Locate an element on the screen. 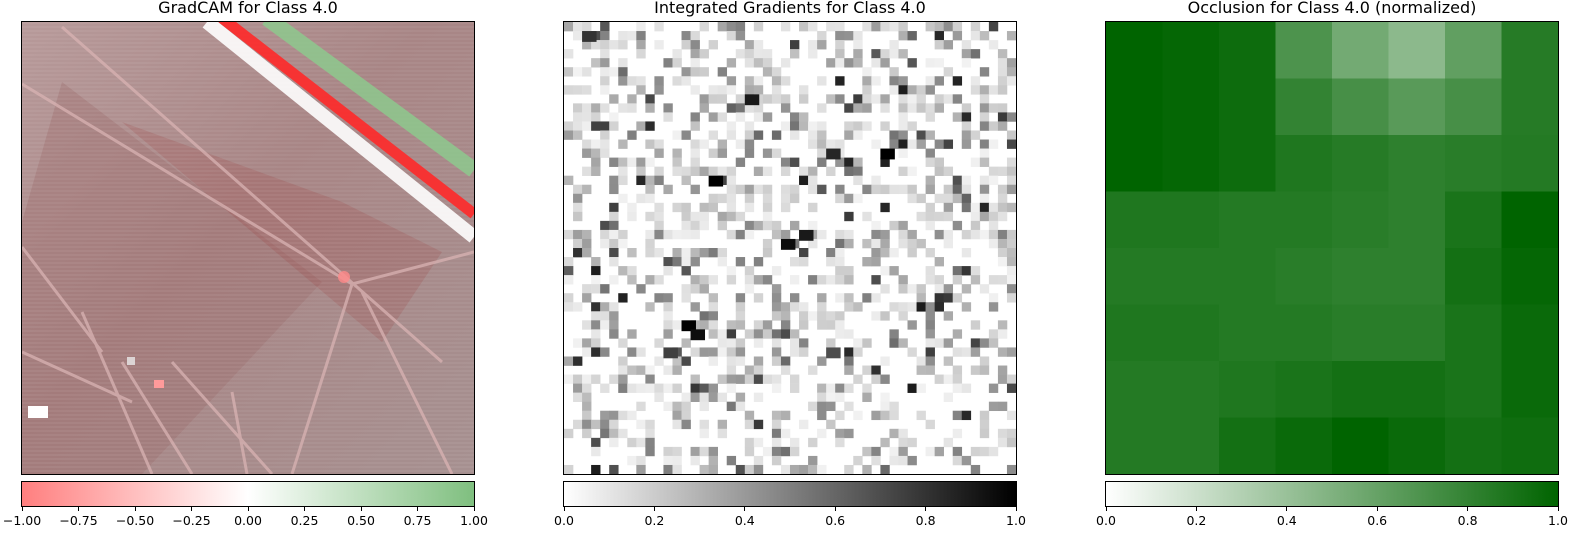 This screenshot has height=534, width=1582. colorbar-tick-label: 0.4 is located at coordinates (1286, 520).